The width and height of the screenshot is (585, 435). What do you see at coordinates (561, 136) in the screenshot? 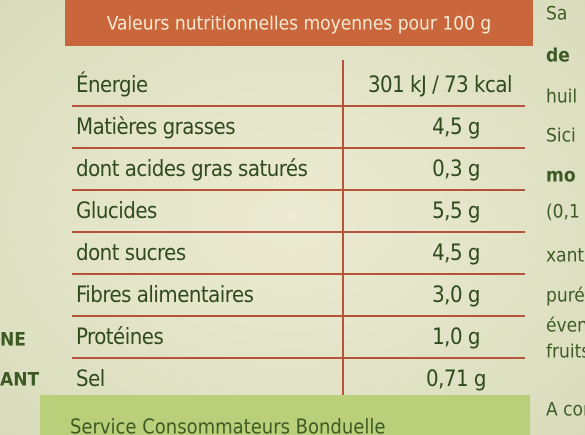
I see `side-fragment: Sici` at bounding box center [561, 136].